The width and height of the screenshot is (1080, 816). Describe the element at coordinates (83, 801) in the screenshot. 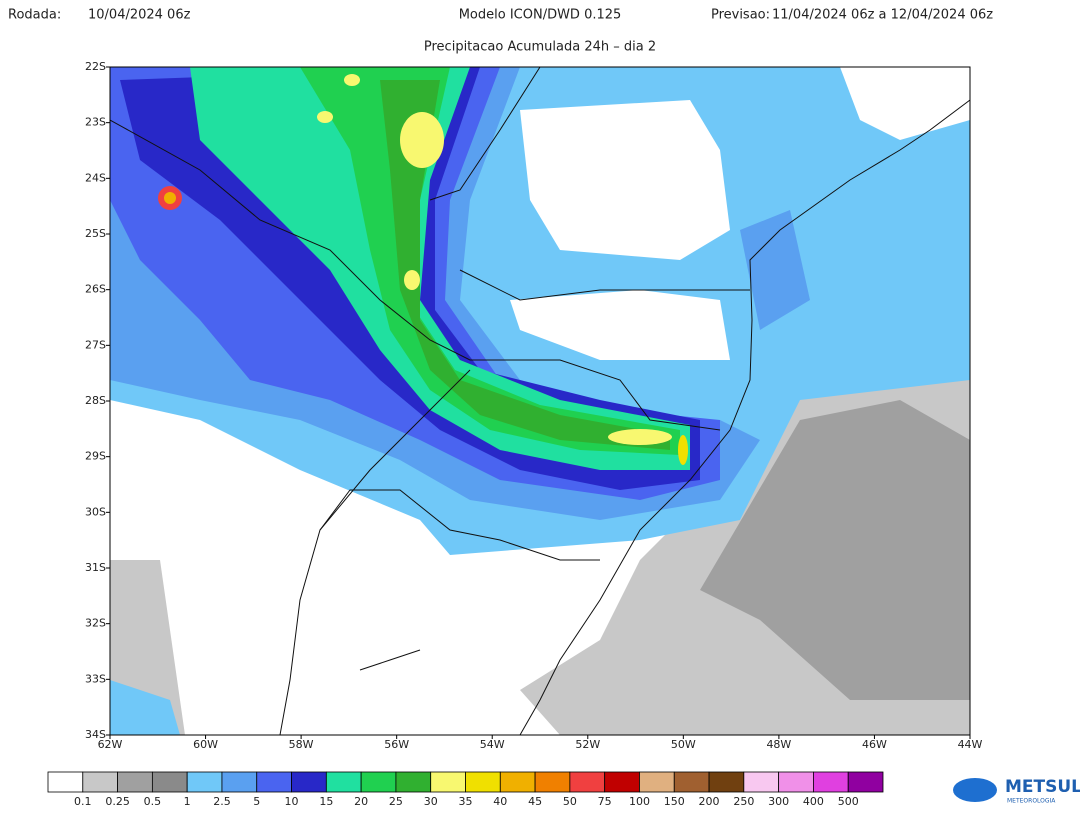

I see `colorbar-label: 0.1` at that location.